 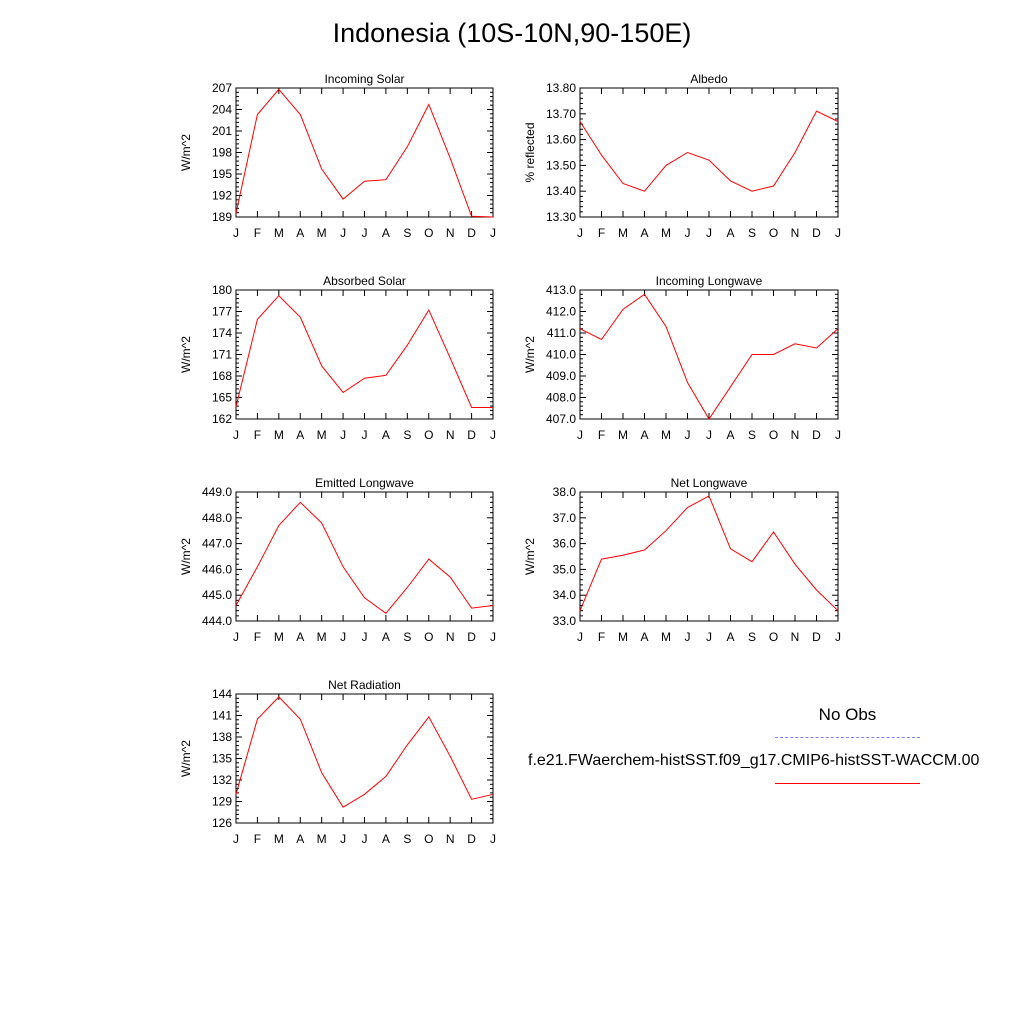 I want to click on y-tick-label: 168, so click(x=222, y=376).